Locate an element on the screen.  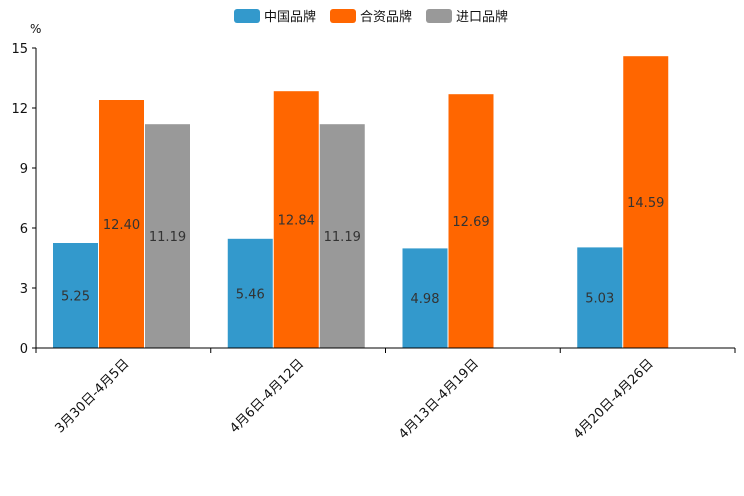
data-label: 5.25 is located at coordinates (75, 297).